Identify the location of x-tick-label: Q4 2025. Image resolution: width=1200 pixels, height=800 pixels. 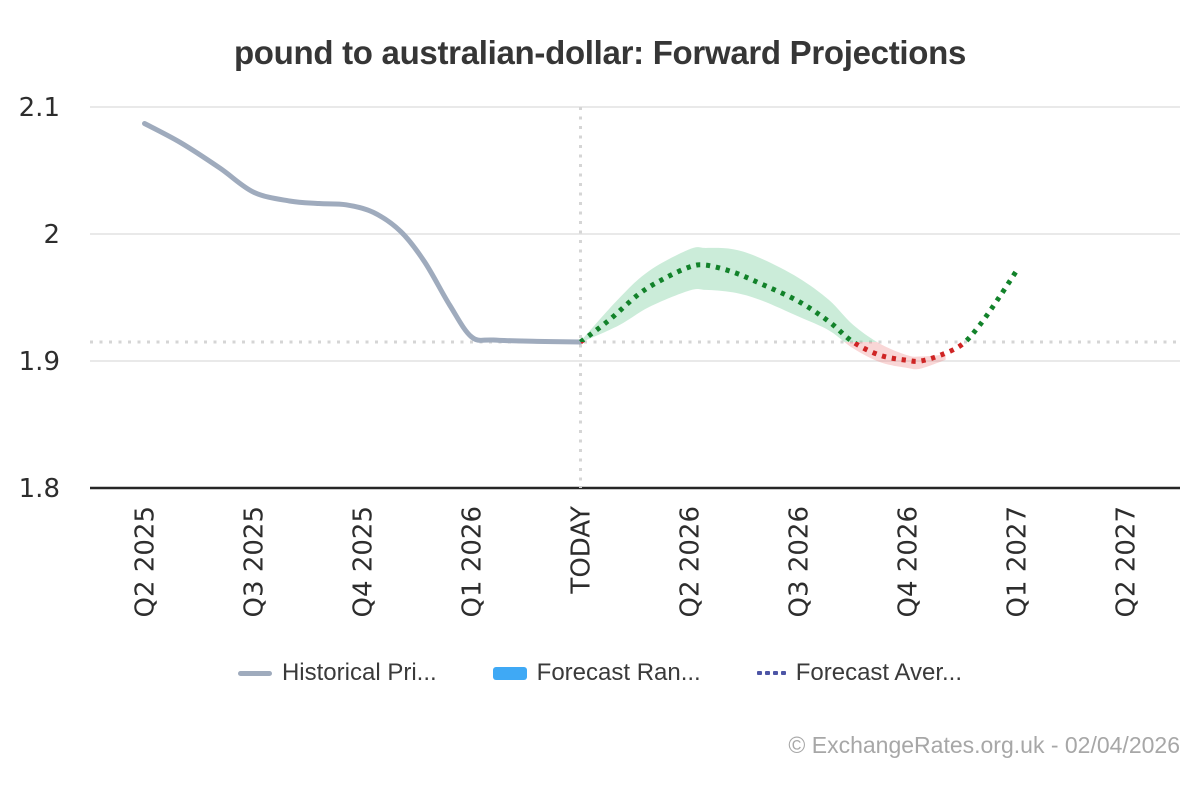
(364, 561).